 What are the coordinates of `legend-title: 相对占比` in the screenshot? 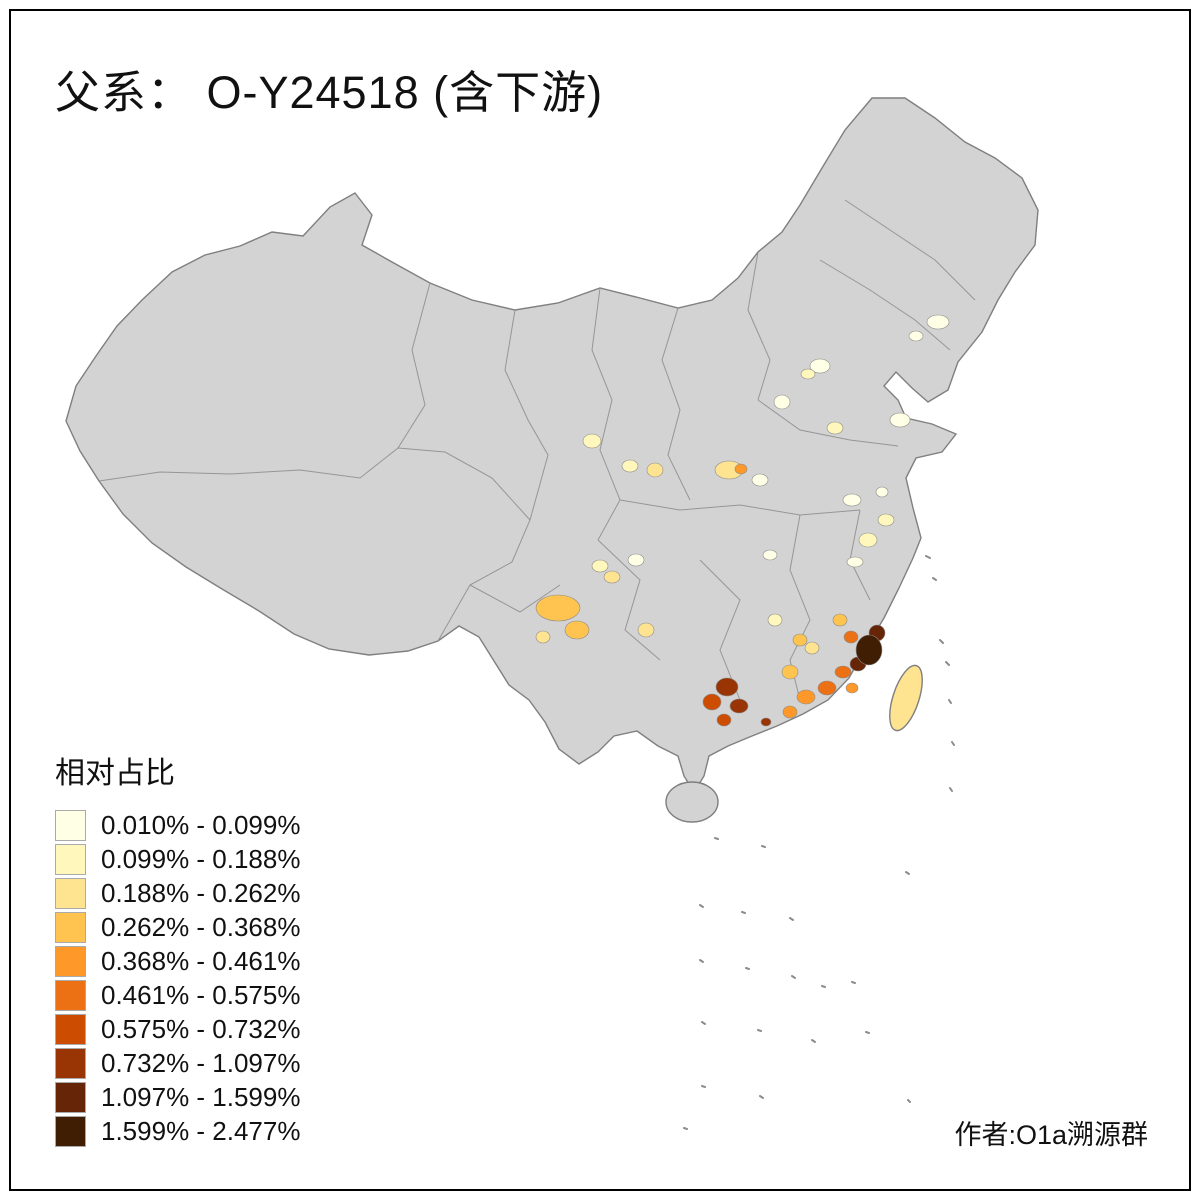 It's located at (115, 773).